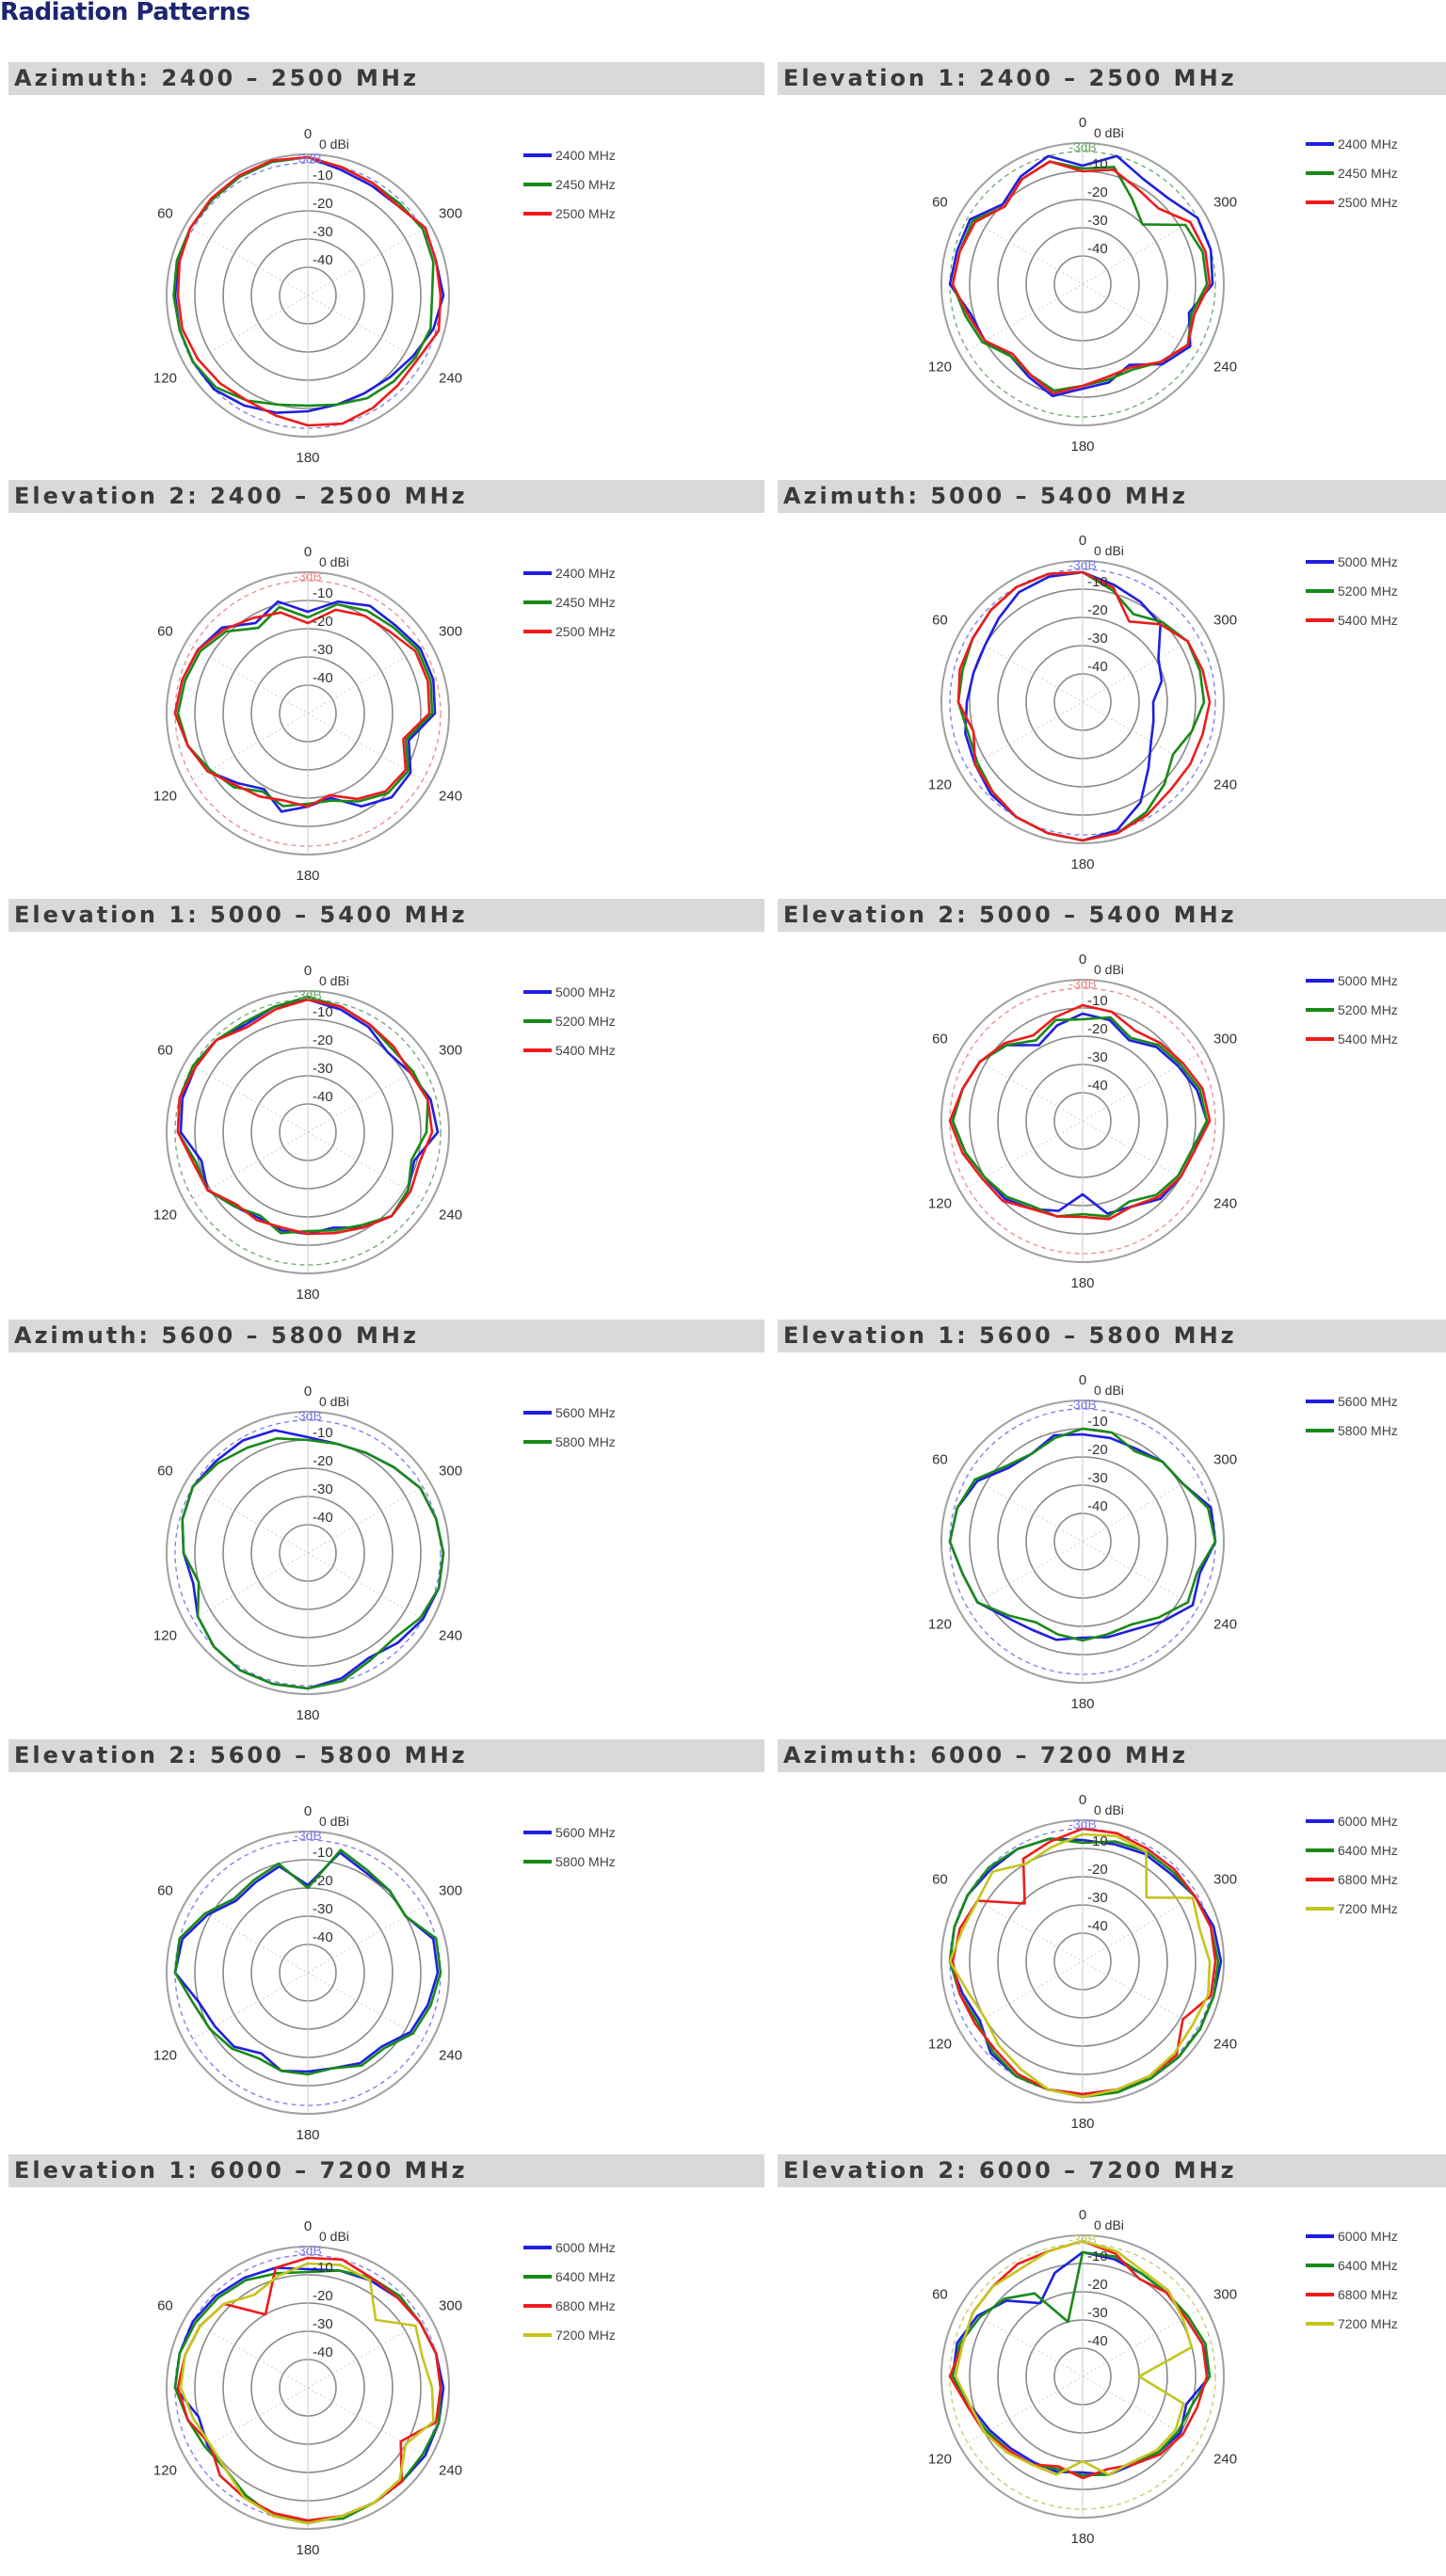  Describe the element at coordinates (386, 915) in the screenshot. I see `section-header: Elevation 1: 5000 – 5400 MHz` at that location.